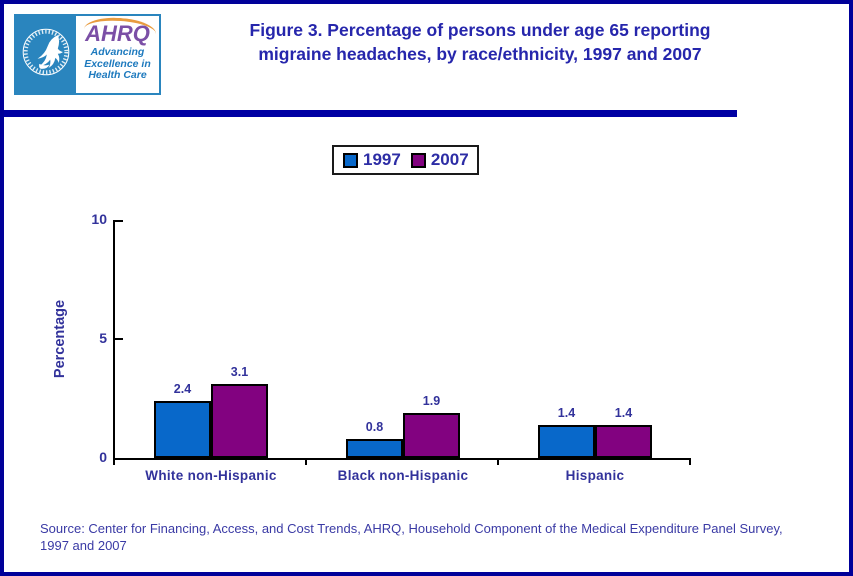 Image resolution: width=853 pixels, height=576 pixels. I want to click on ahrq-logo: AHRQ Advancing Excellence in Health Care, so click(87, 54).